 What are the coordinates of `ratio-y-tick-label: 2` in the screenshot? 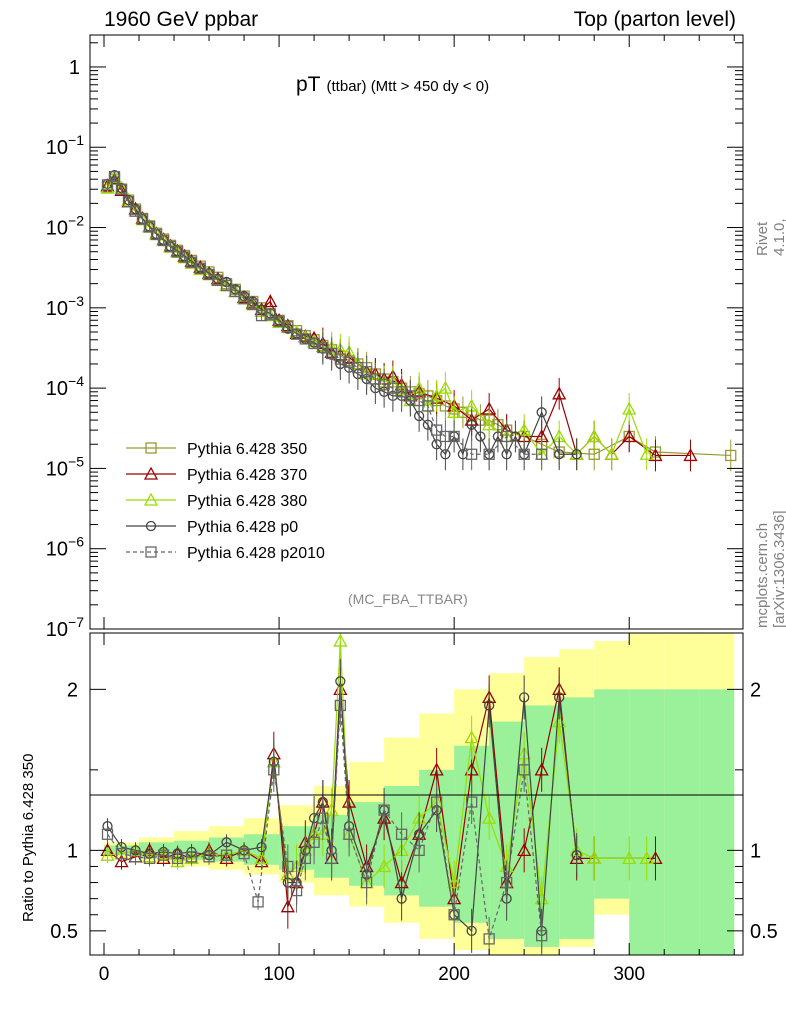 It's located at (72, 690).